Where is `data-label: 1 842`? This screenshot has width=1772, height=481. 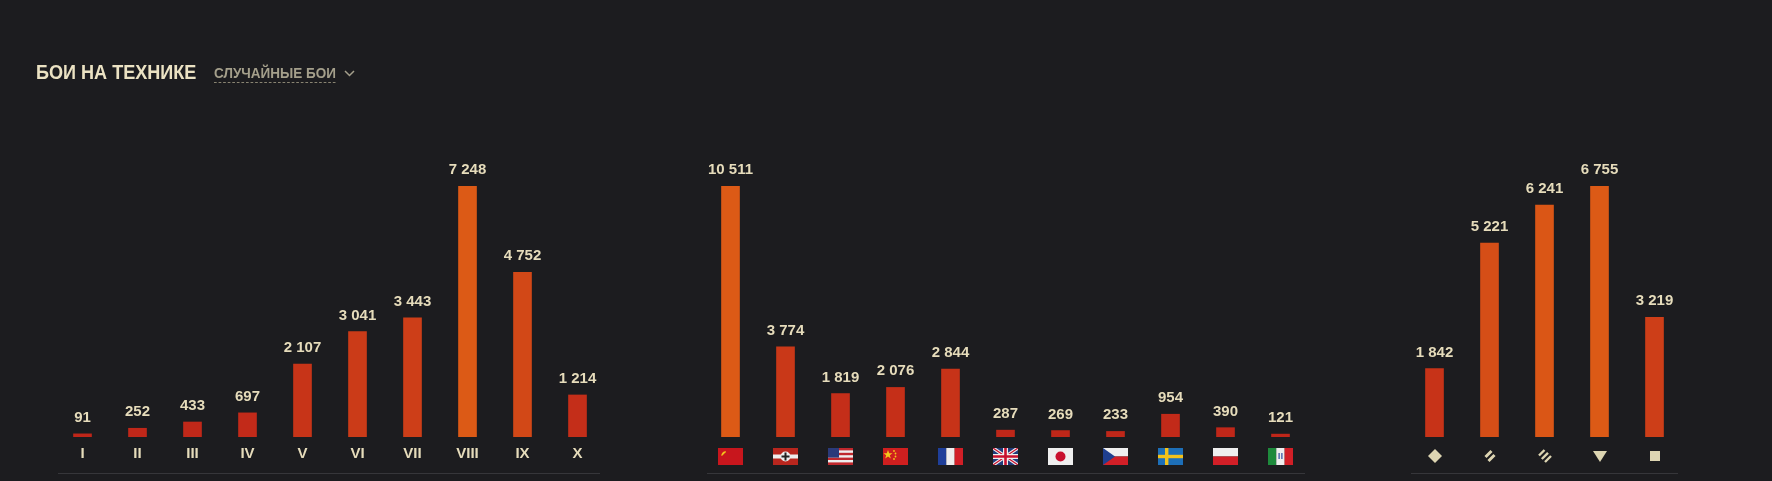
data-label: 1 842 is located at coordinates (1434, 351).